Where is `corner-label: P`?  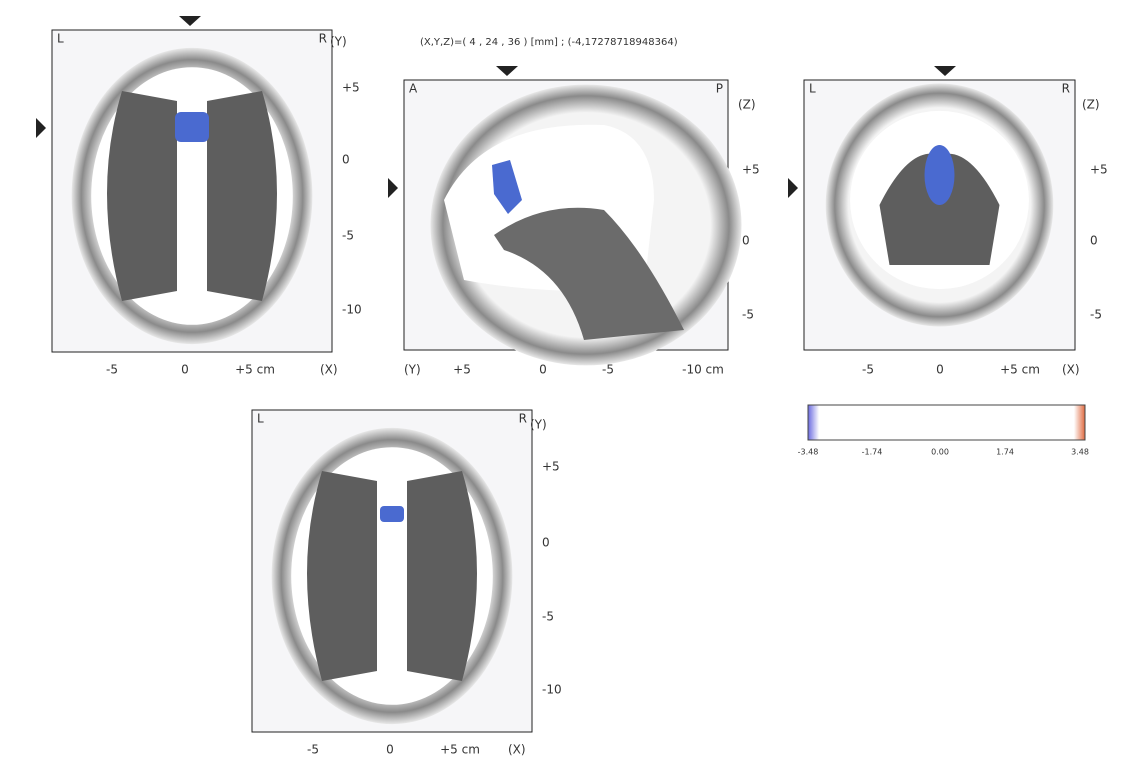 corner-label: P is located at coordinates (719, 89).